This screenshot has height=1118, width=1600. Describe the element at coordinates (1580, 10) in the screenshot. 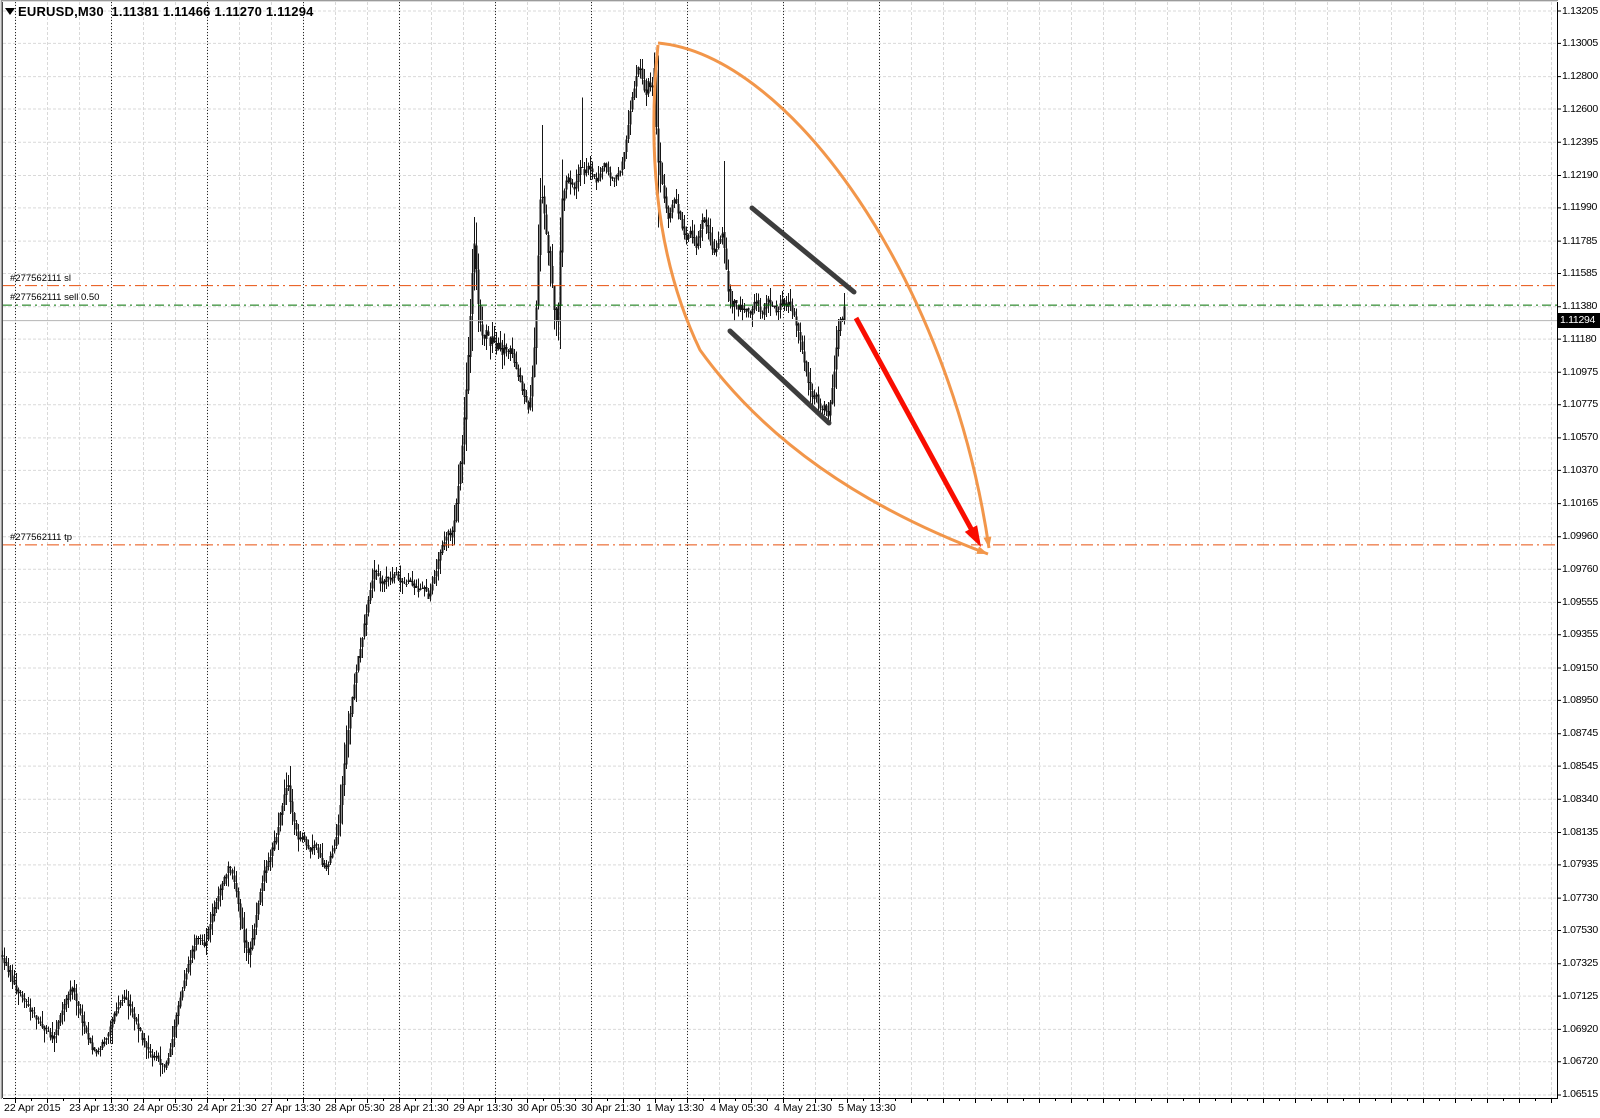

I see `price-tick-label: 1.13205` at that location.